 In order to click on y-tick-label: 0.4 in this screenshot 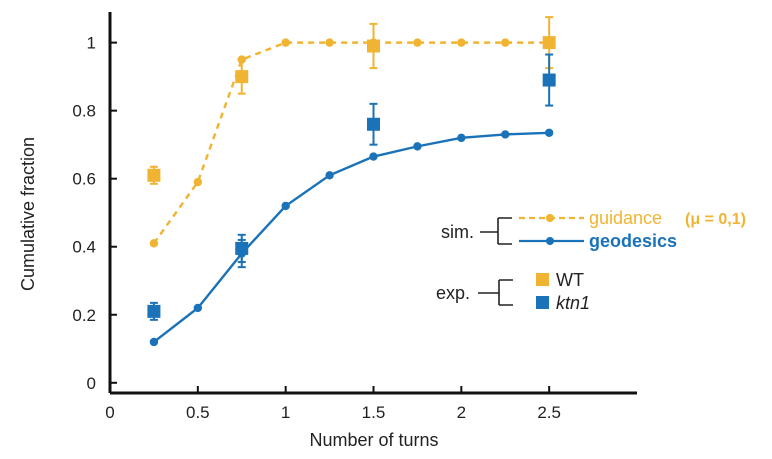, I will do `click(84, 247)`.